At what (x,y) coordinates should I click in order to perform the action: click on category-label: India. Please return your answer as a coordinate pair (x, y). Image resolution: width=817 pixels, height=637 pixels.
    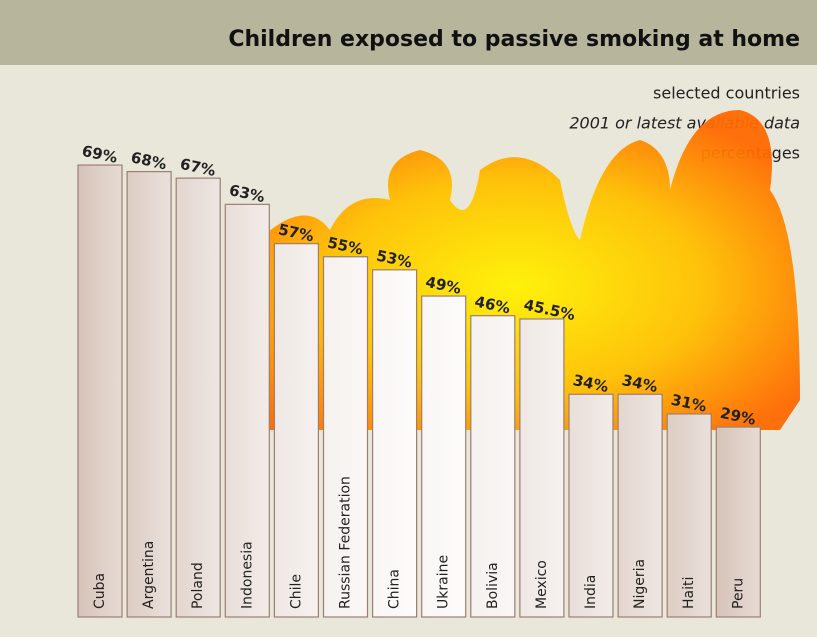
    Looking at the image, I should click on (591, 592).